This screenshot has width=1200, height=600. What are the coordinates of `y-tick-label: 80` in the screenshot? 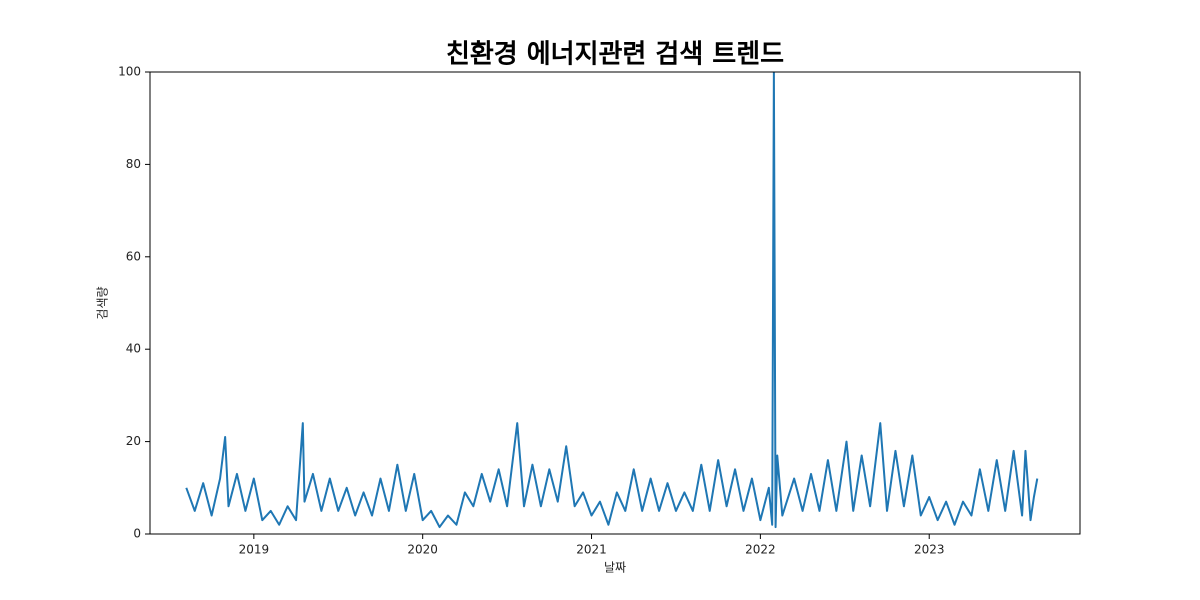 It's located at (133, 164).